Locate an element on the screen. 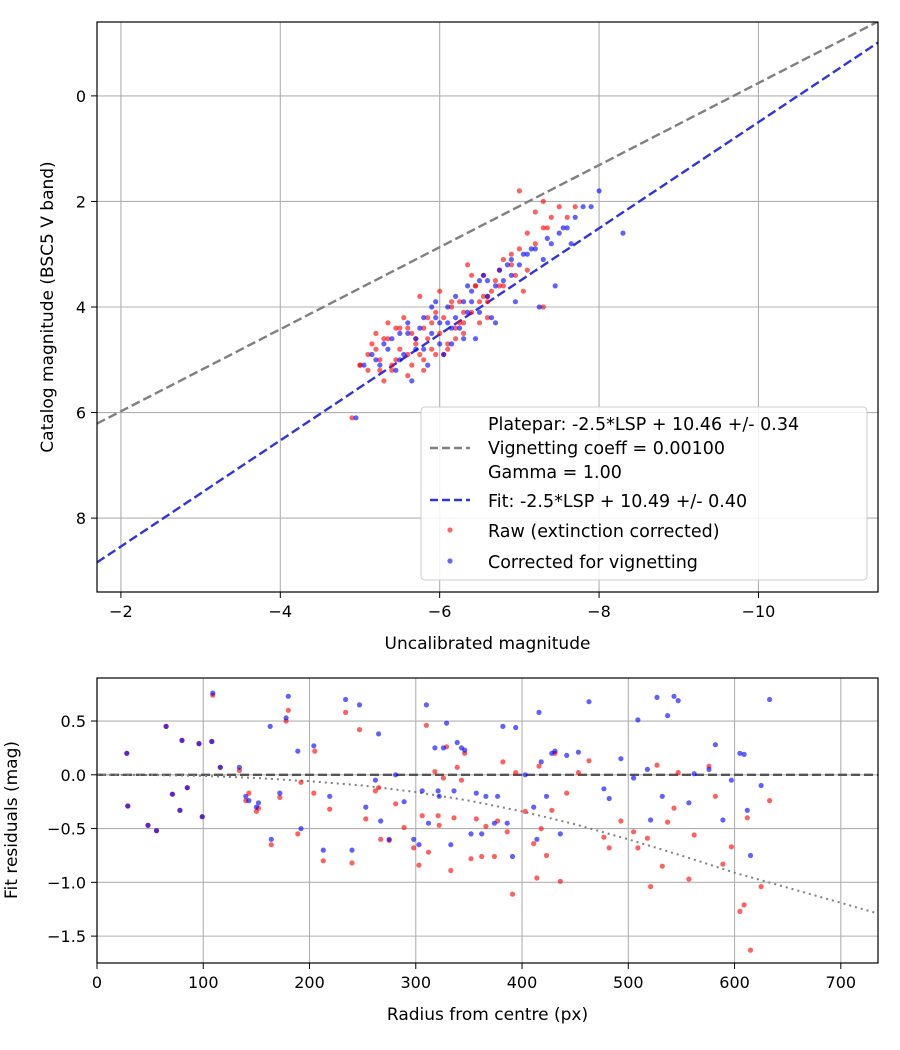  bottom-x-tick-label: 300 is located at coordinates (416, 982).